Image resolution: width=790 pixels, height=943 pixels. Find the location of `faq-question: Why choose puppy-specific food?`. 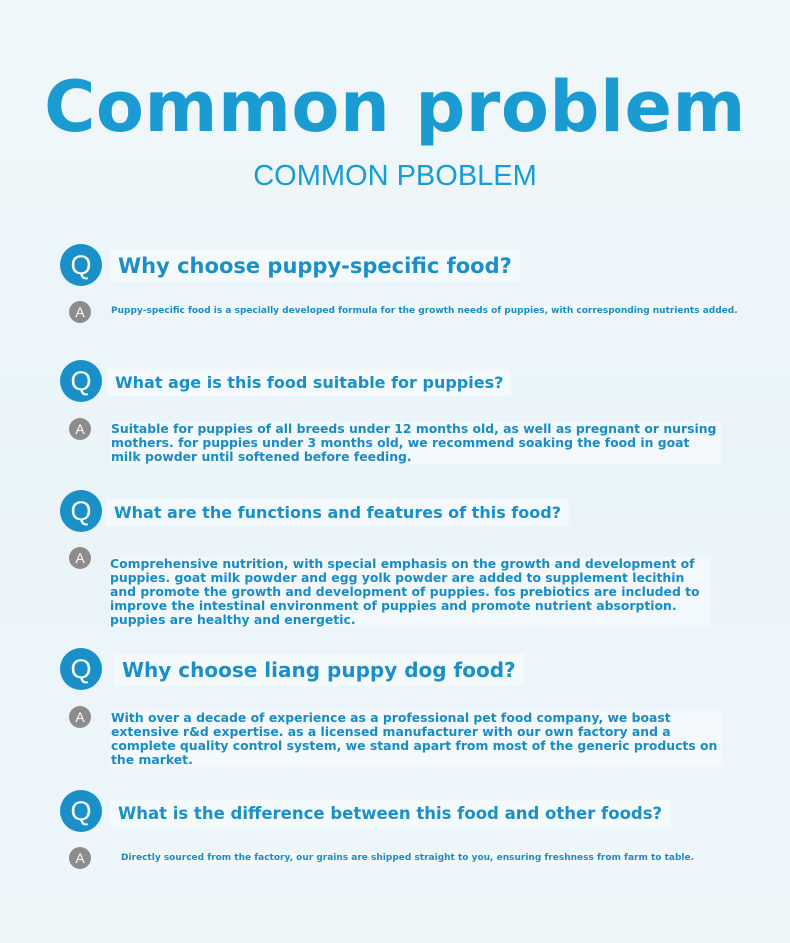

faq-question: Why choose puppy-specific food? is located at coordinates (315, 266).